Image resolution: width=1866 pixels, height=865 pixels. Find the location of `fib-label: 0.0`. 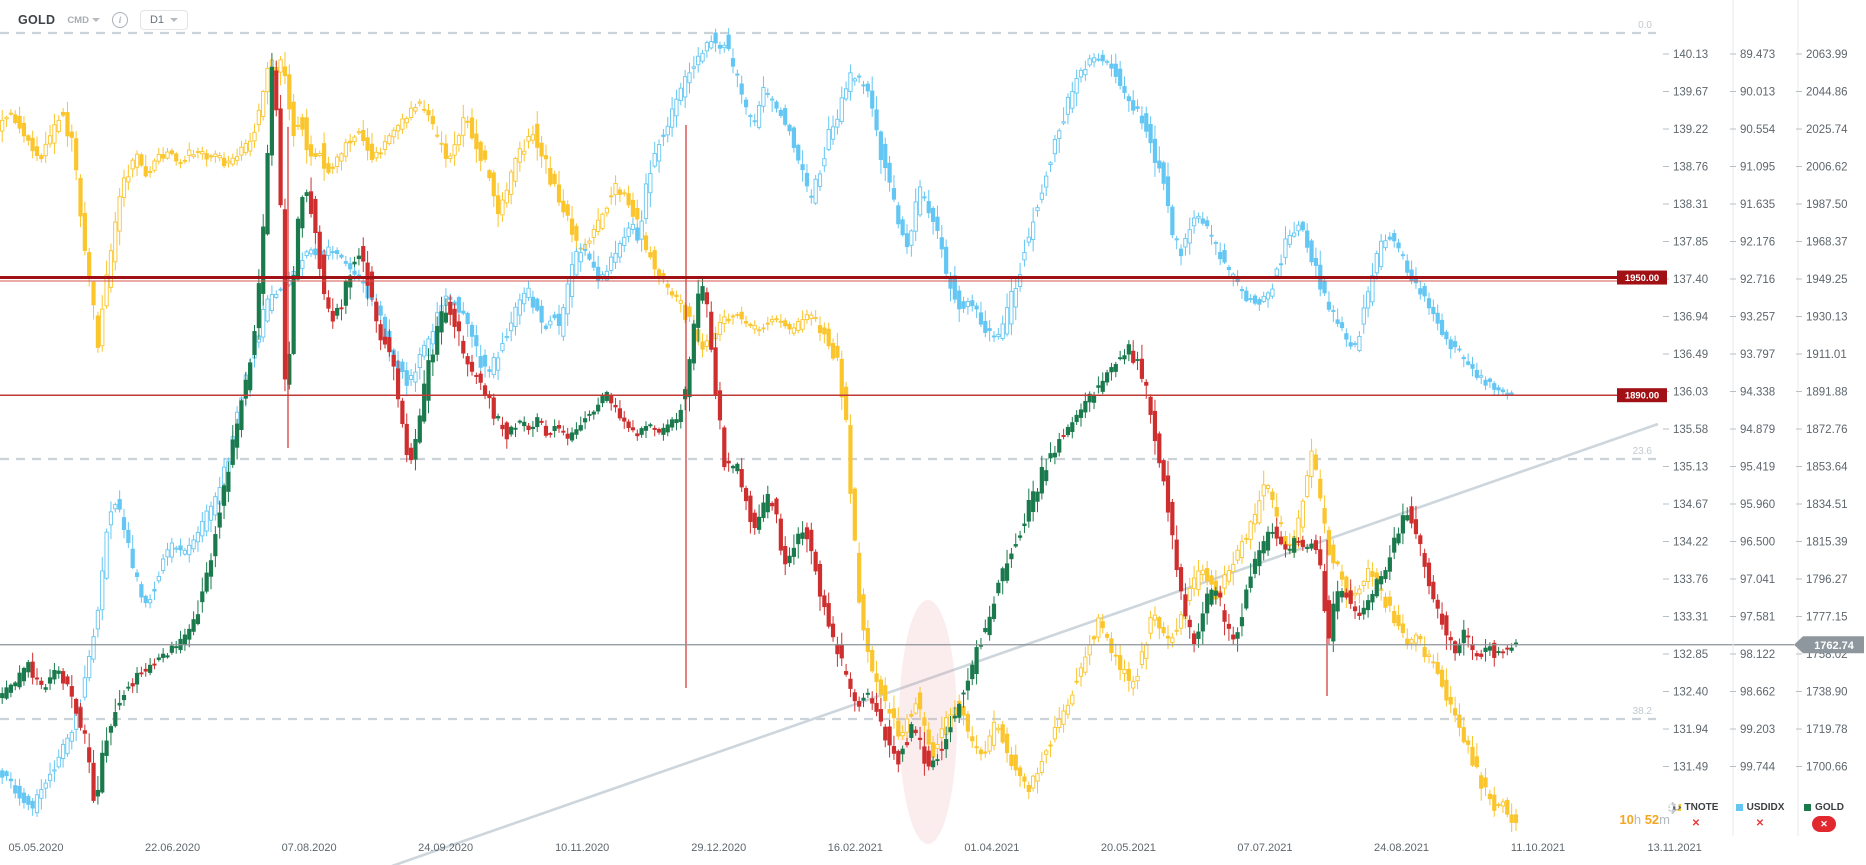

fib-label: 0.0 is located at coordinates (1645, 25).